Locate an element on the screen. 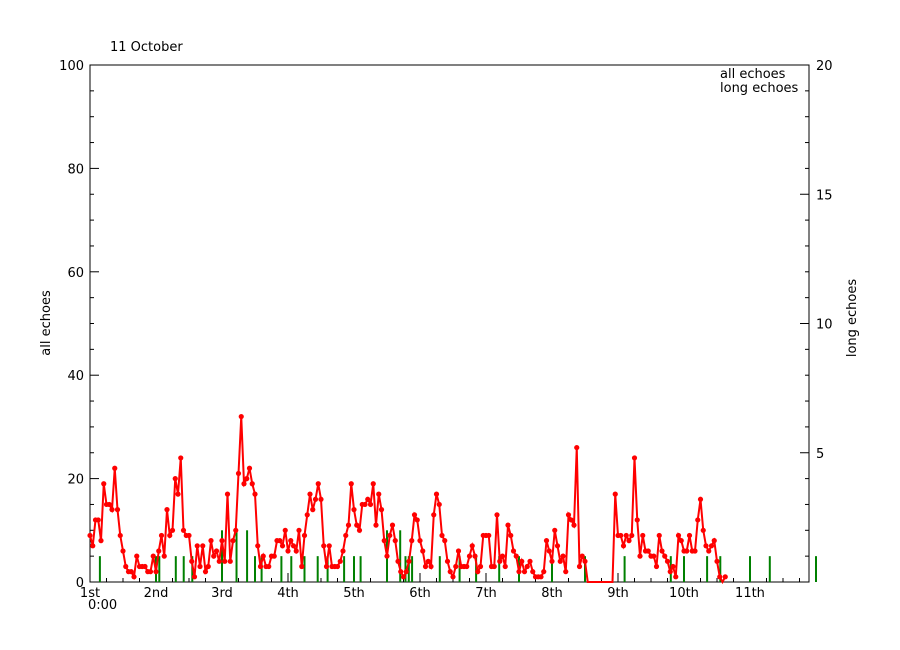  x-start-label: 0:00 is located at coordinates (102, 605).